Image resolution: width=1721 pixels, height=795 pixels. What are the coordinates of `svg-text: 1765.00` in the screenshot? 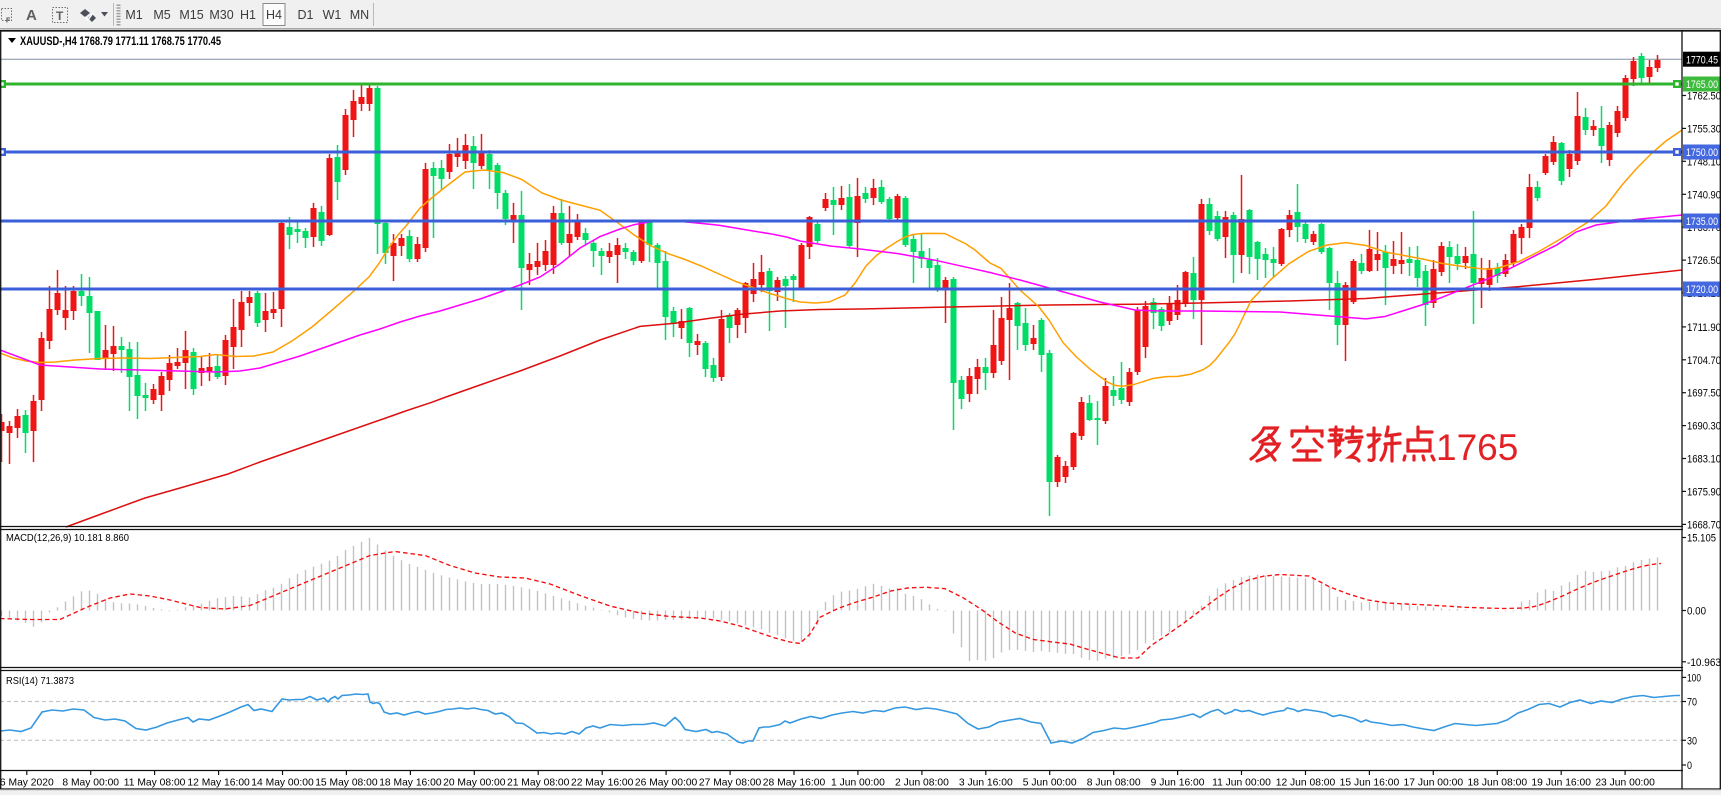 It's located at (1702, 85).